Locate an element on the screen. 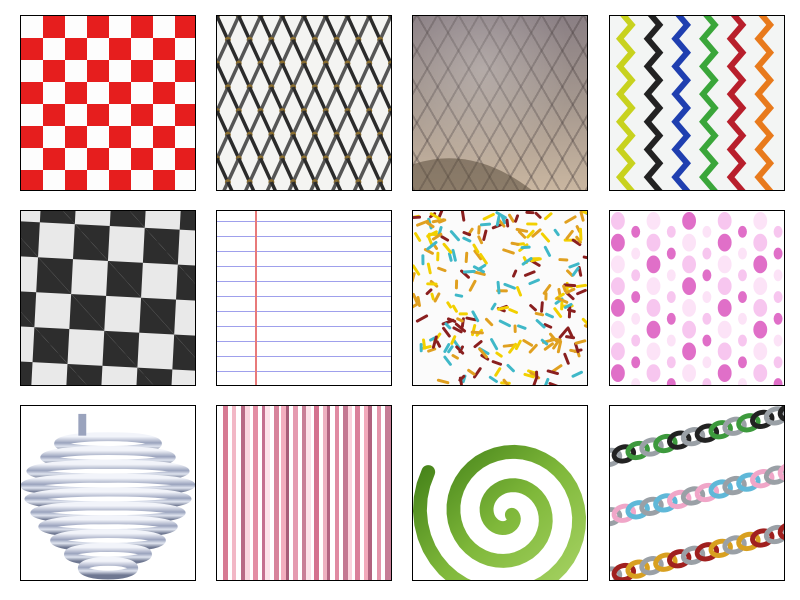 This screenshot has height=600, width=800. chainmail-chains-image is located at coordinates (697, 493).